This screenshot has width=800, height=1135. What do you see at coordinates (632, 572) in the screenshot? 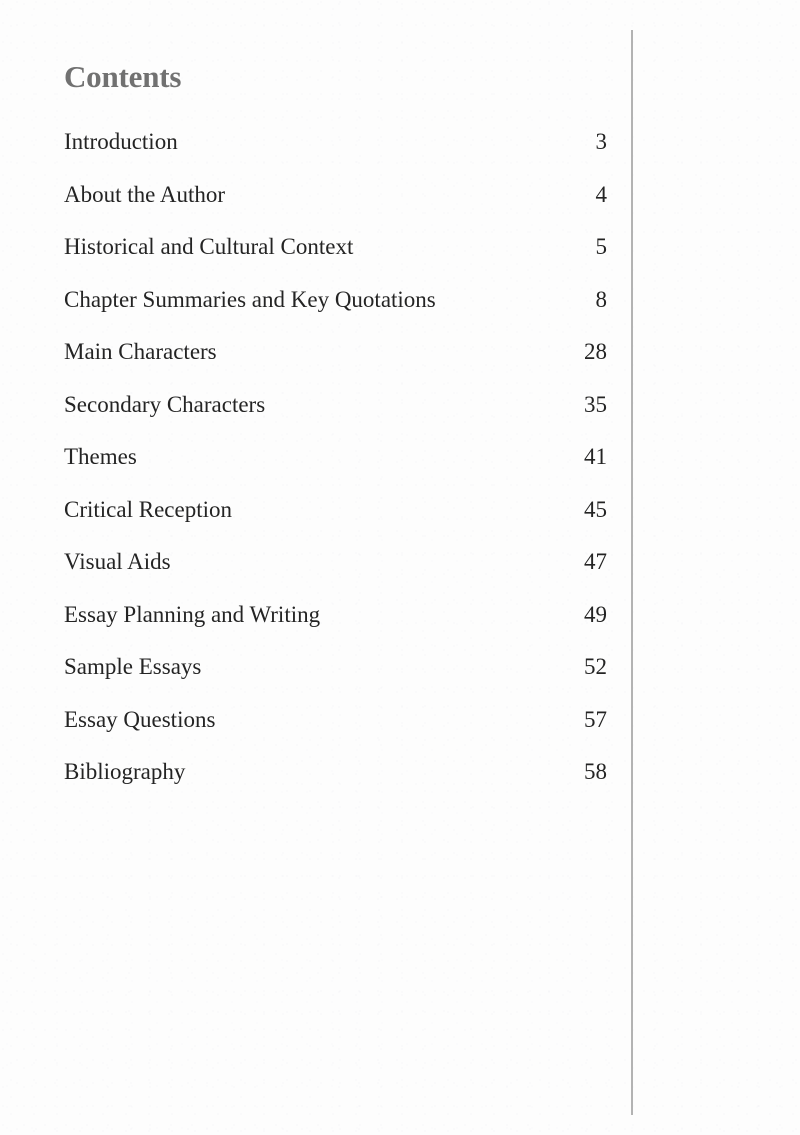
I see `margin-rule-divider` at bounding box center [632, 572].